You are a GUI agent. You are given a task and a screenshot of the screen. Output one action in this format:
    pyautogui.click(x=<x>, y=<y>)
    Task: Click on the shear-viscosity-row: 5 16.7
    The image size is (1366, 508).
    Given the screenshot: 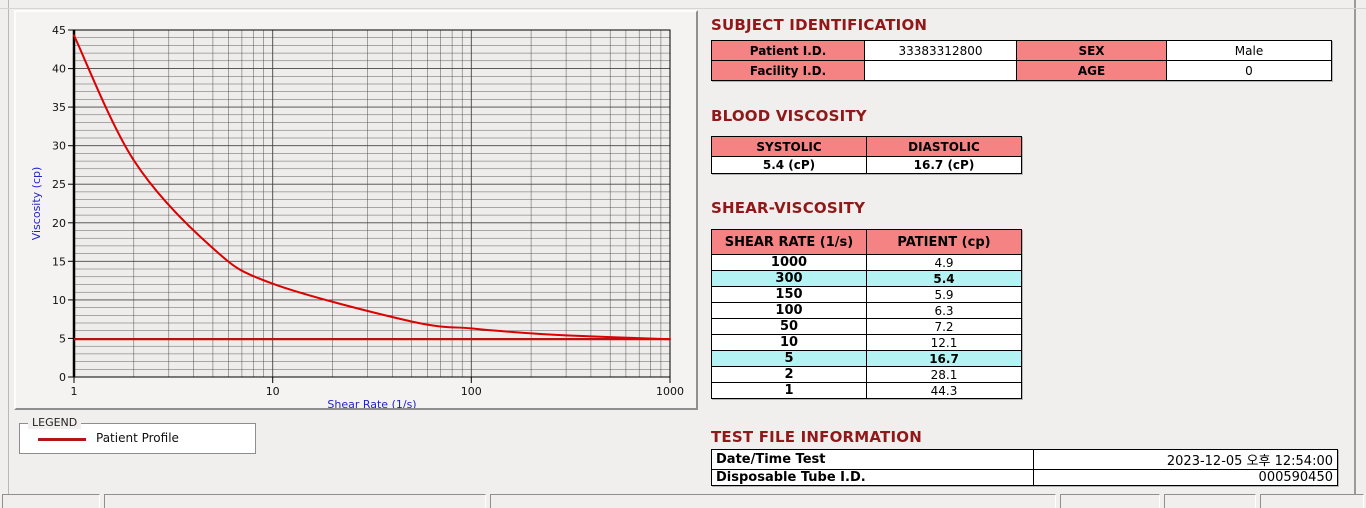 What is the action you would take?
    pyautogui.click(x=866, y=358)
    